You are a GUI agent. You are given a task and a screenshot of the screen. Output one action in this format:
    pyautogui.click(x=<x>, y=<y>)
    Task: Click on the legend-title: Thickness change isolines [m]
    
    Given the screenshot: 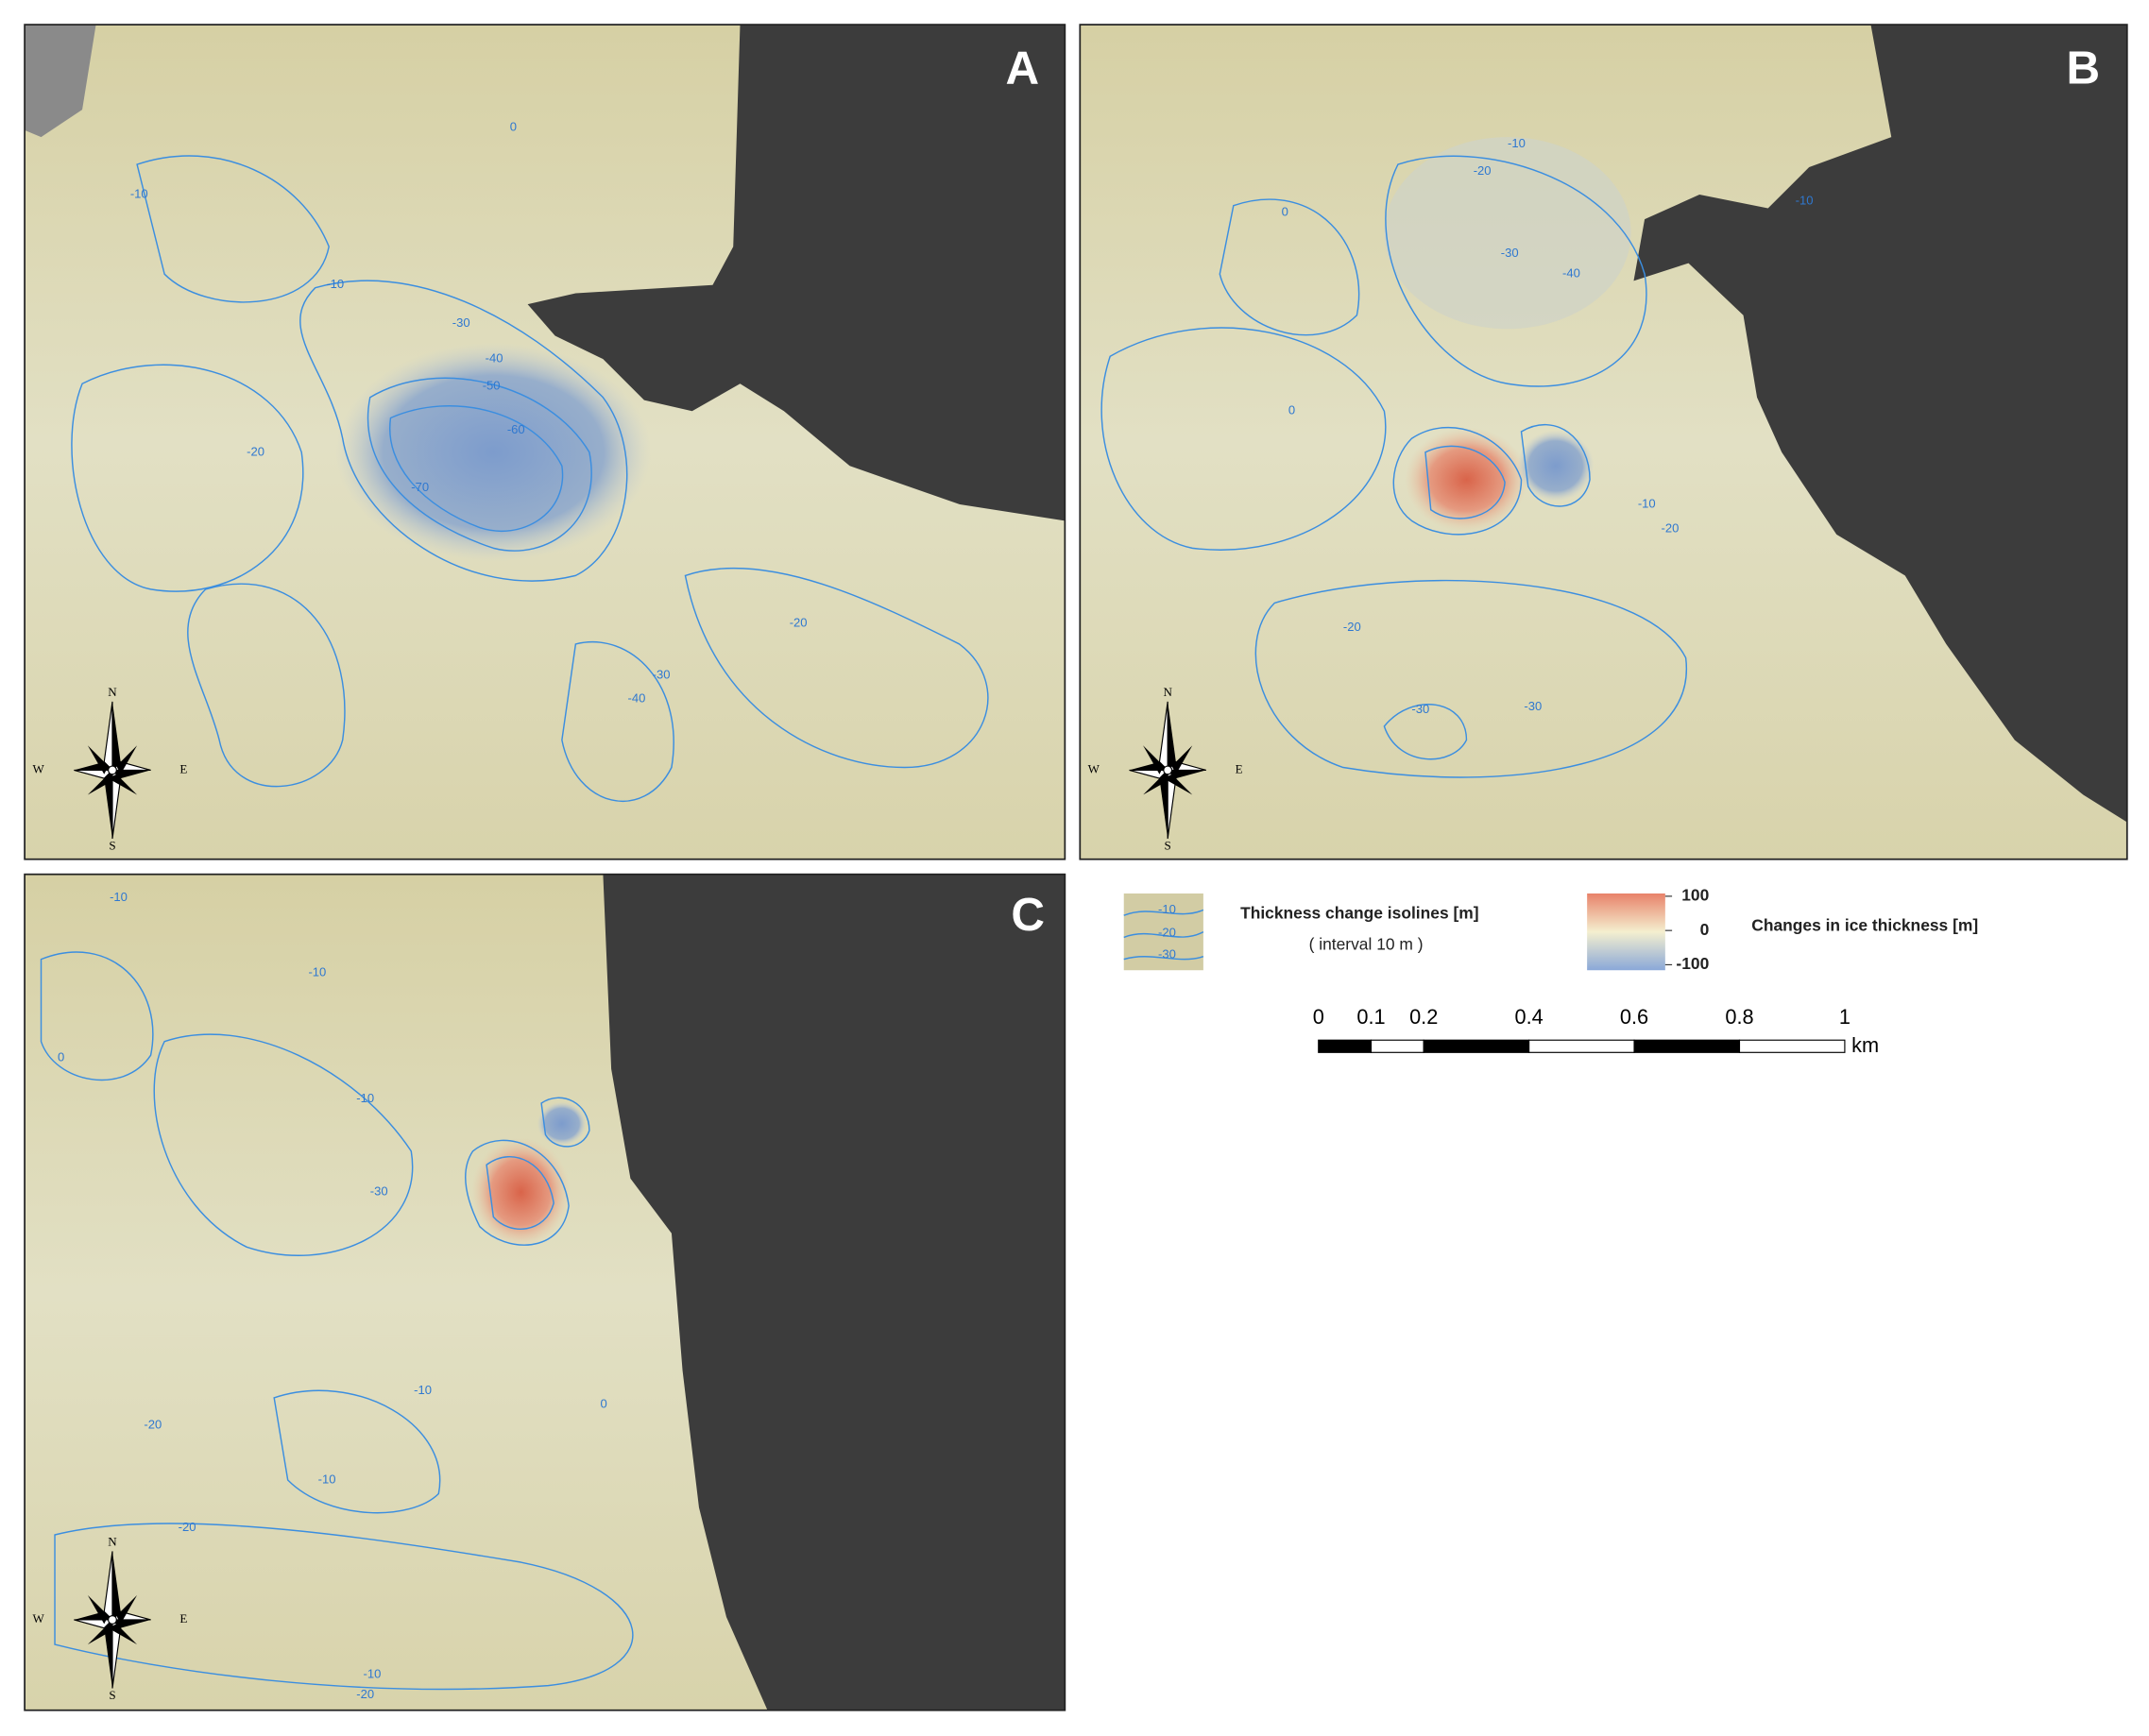 What is the action you would take?
    pyautogui.click(x=1359, y=912)
    